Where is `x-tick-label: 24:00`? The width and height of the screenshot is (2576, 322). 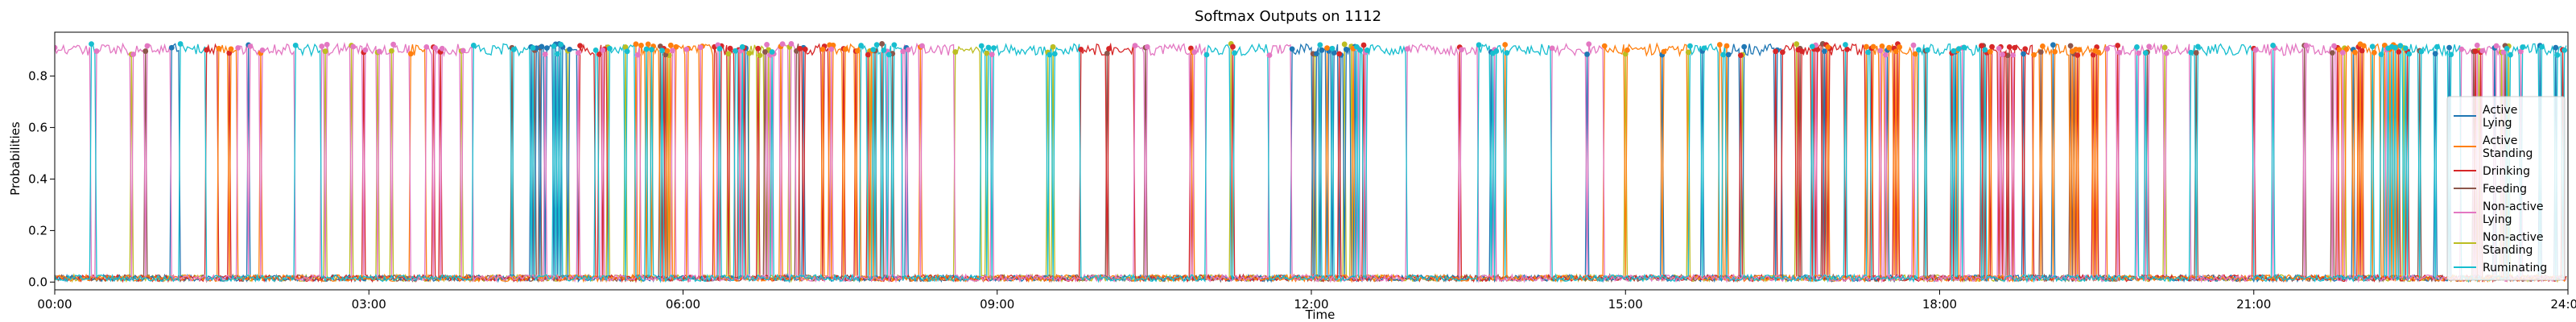 x-tick-label: 24:00 is located at coordinates (2563, 304).